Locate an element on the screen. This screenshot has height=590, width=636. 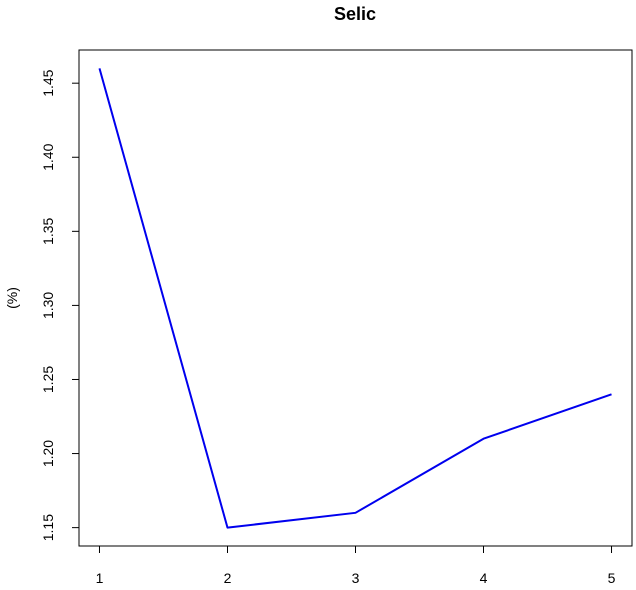
chart-title: Selic is located at coordinates (355, 14).